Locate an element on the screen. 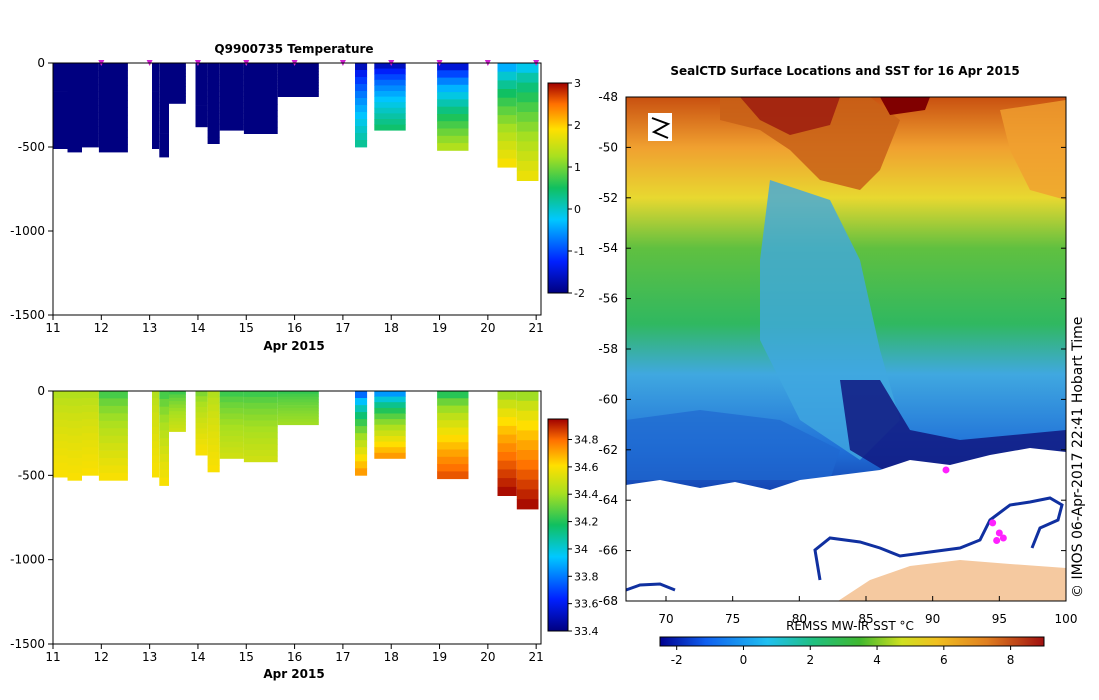 This screenshot has height=700, width=1099. colorbar-tick-label: 33.6 is located at coordinates (586, 604).